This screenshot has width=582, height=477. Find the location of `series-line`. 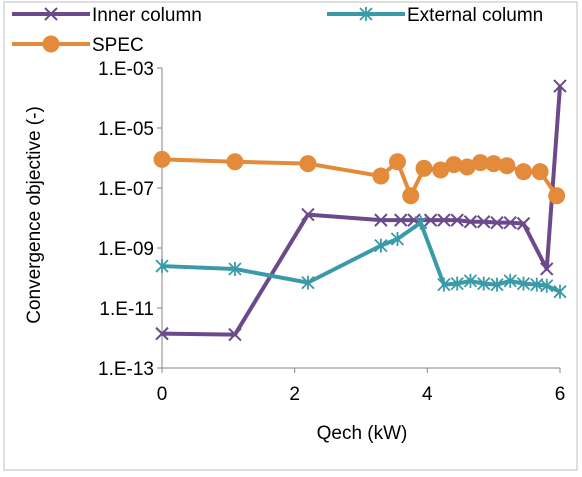

series-line is located at coordinates (361, 257).